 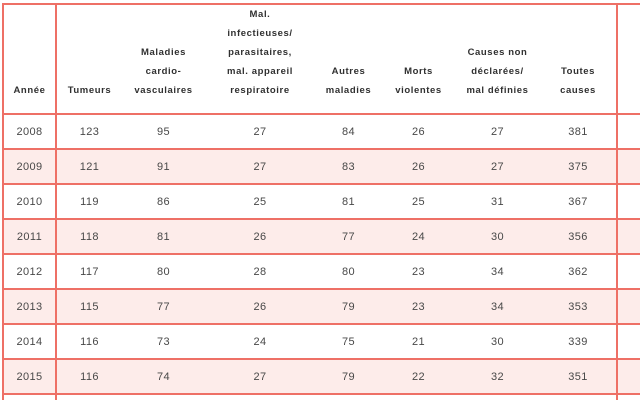 I want to click on cell-cardio: 80, so click(x=163, y=271).